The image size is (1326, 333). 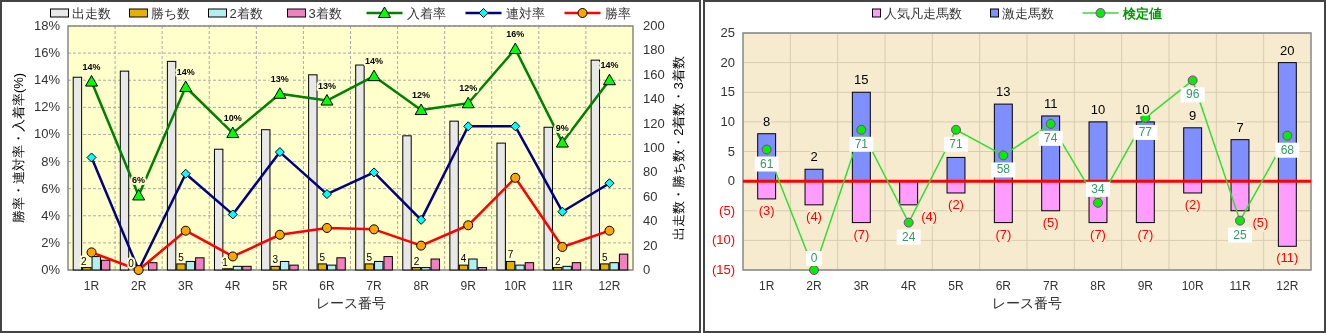 What do you see at coordinates (1287, 258) in the screenshot?
I see `data-label: (11)` at bounding box center [1287, 258].